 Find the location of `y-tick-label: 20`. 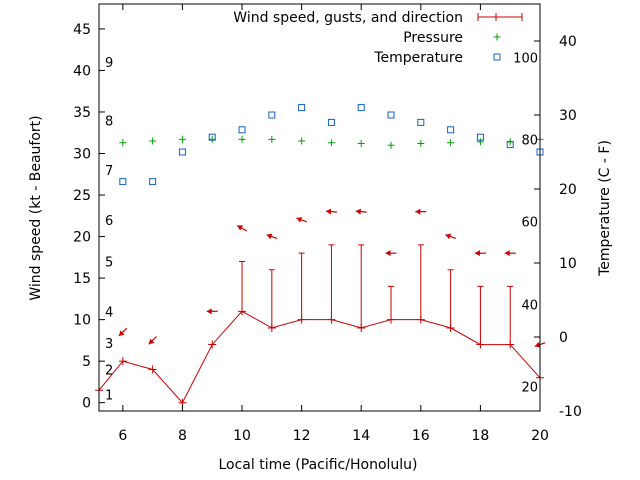

y-tick-label: 20 is located at coordinates (82, 238).